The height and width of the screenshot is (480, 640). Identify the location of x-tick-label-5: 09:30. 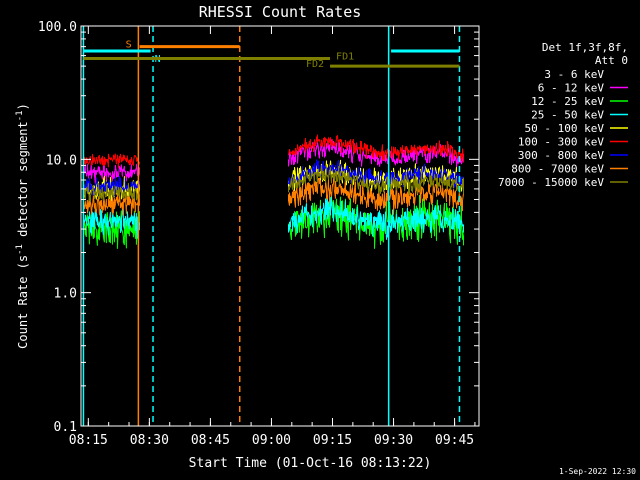
(393, 440).